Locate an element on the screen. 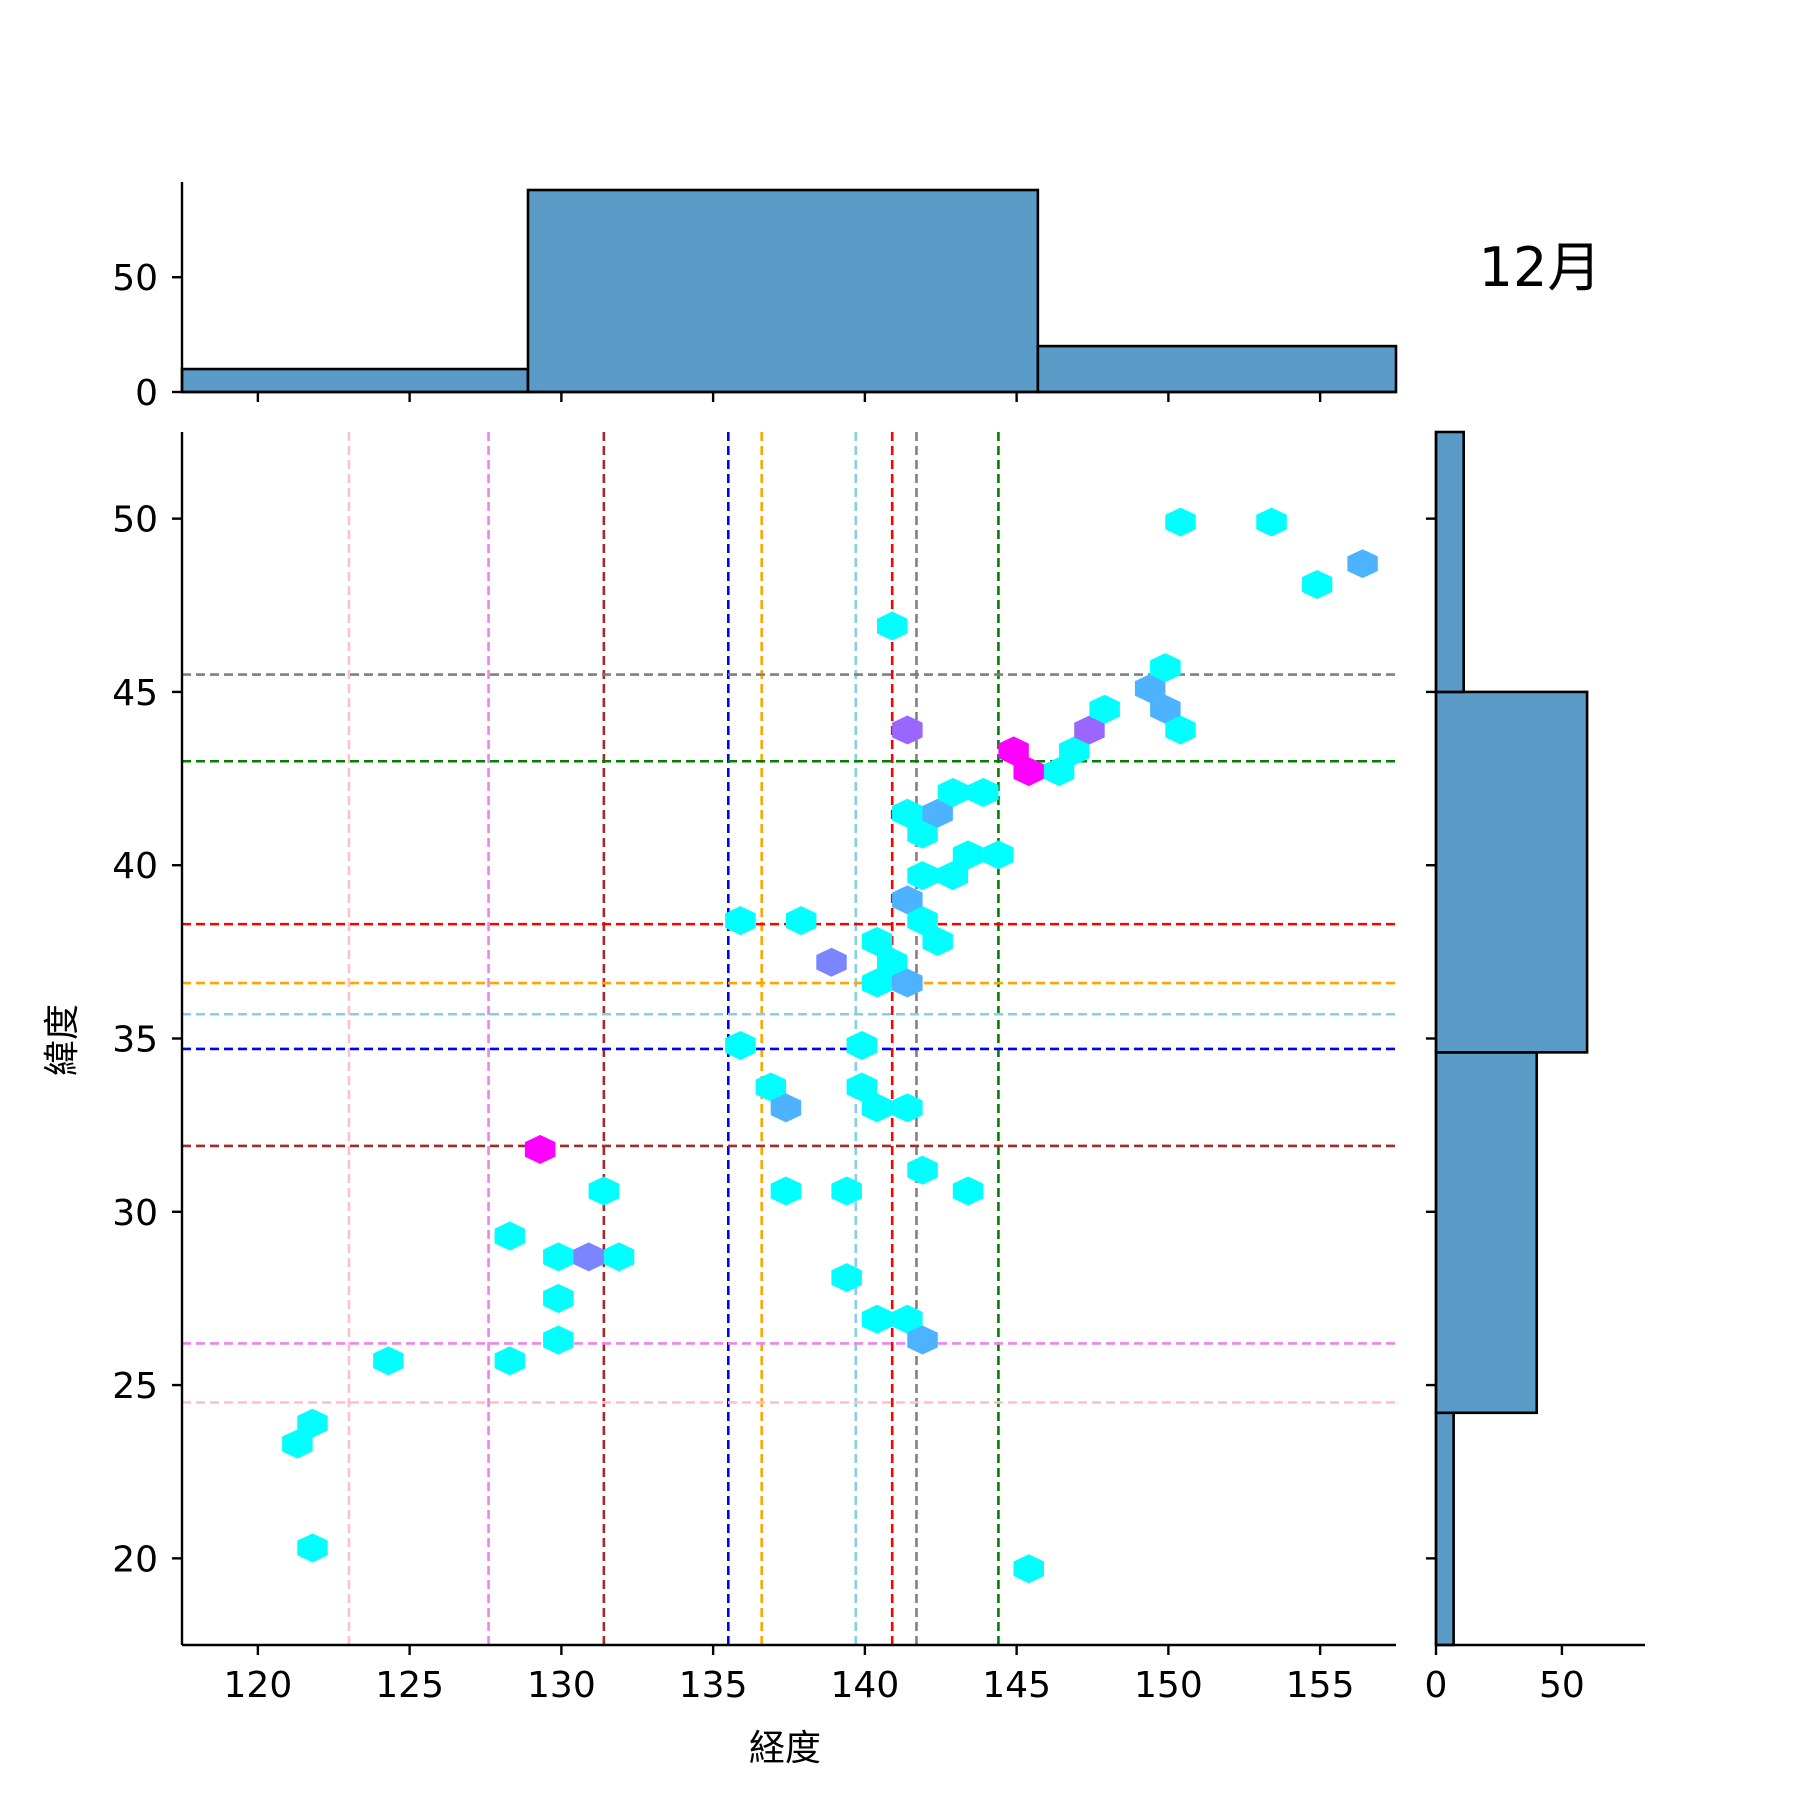  y-tick-label: 40 is located at coordinates (135, 866).